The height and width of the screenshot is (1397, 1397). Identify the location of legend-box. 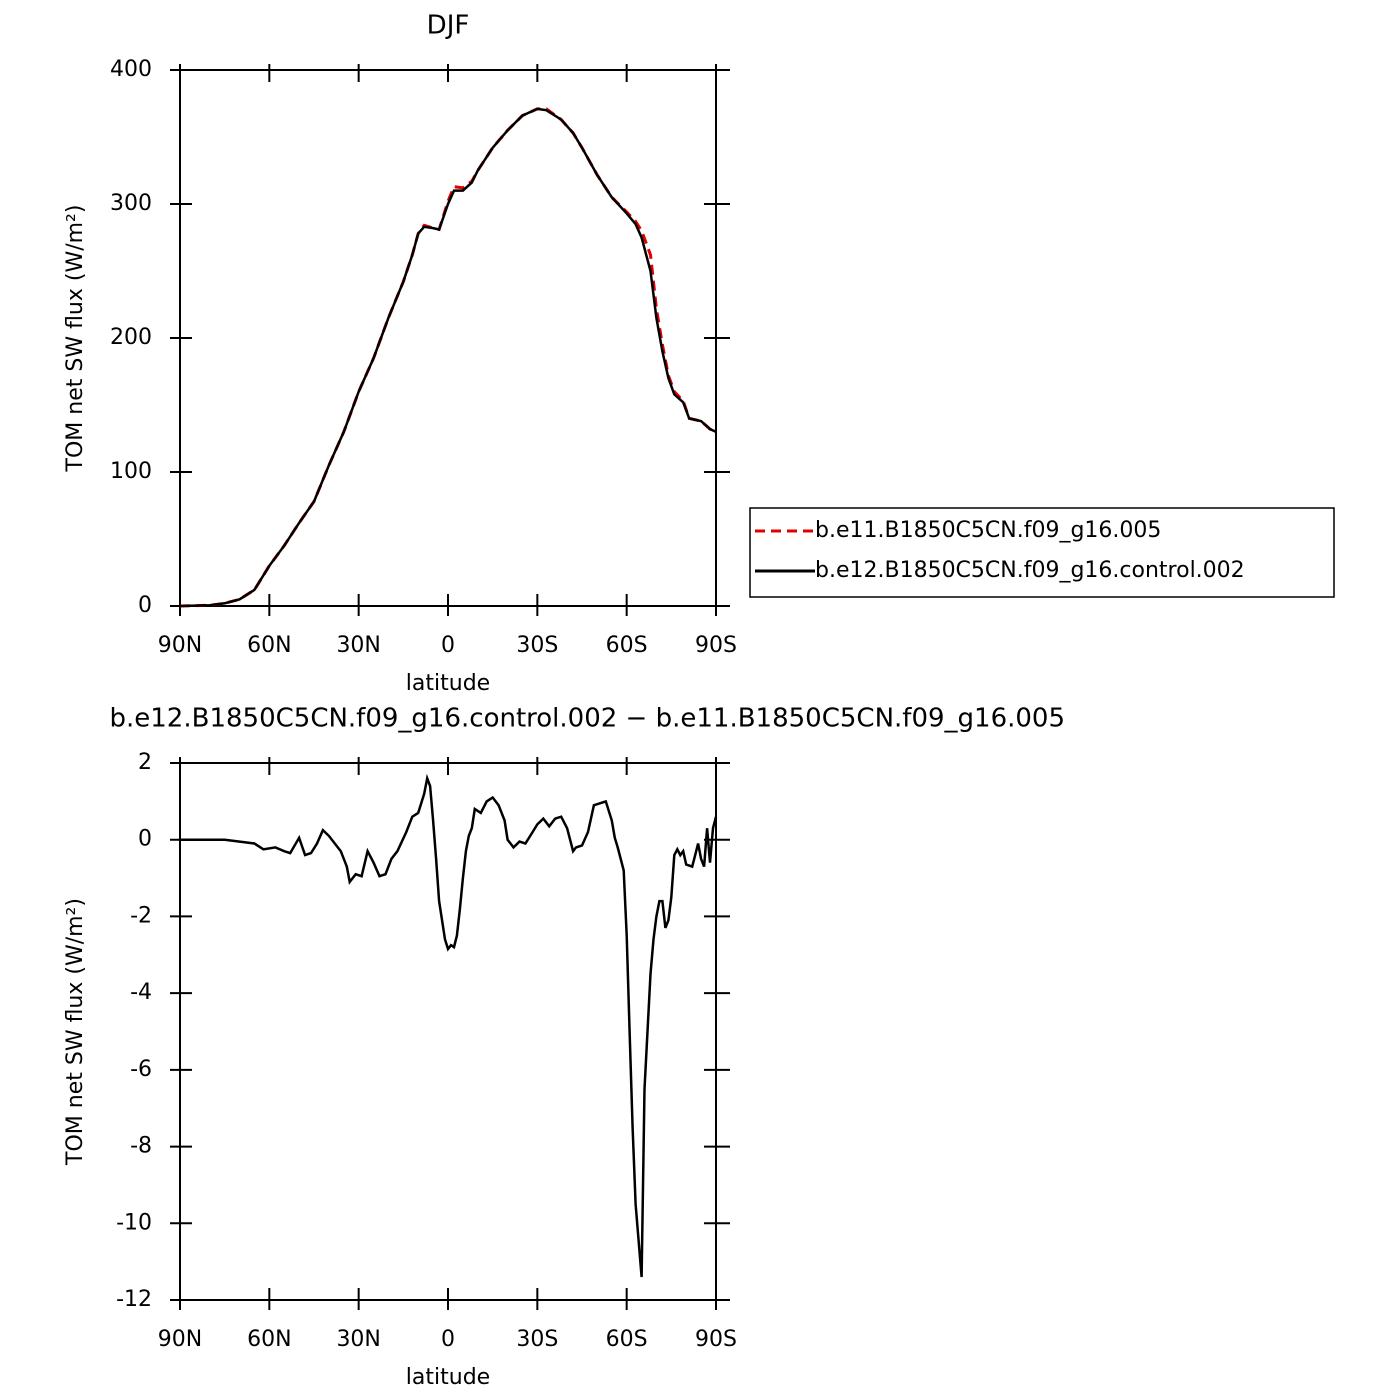
(1042, 552).